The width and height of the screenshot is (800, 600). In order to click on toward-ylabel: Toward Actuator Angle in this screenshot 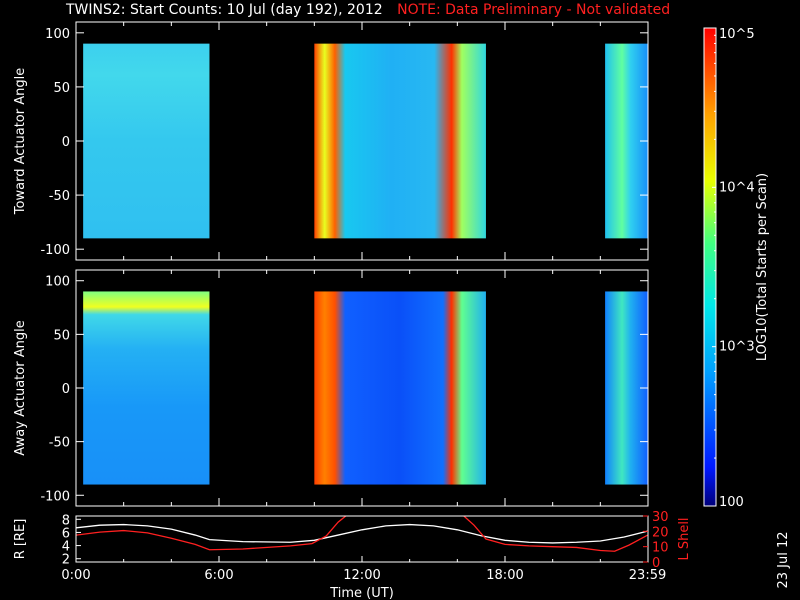, I will do `click(20, 141)`.